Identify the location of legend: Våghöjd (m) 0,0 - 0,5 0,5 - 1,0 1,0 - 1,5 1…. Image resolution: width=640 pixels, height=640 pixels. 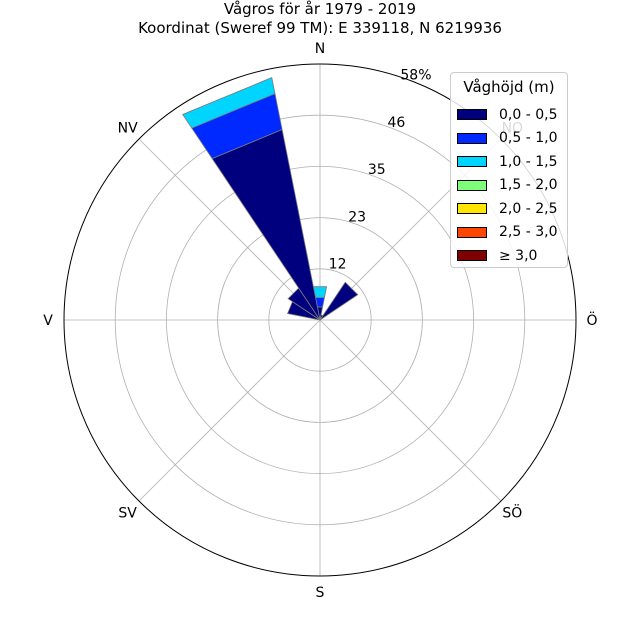
(509, 170).